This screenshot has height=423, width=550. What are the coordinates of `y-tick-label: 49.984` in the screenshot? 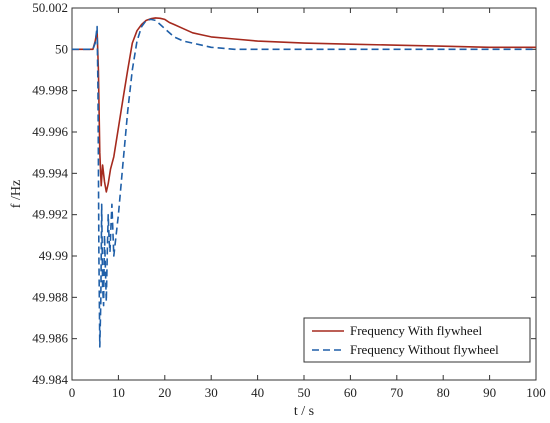 It's located at (50, 379).